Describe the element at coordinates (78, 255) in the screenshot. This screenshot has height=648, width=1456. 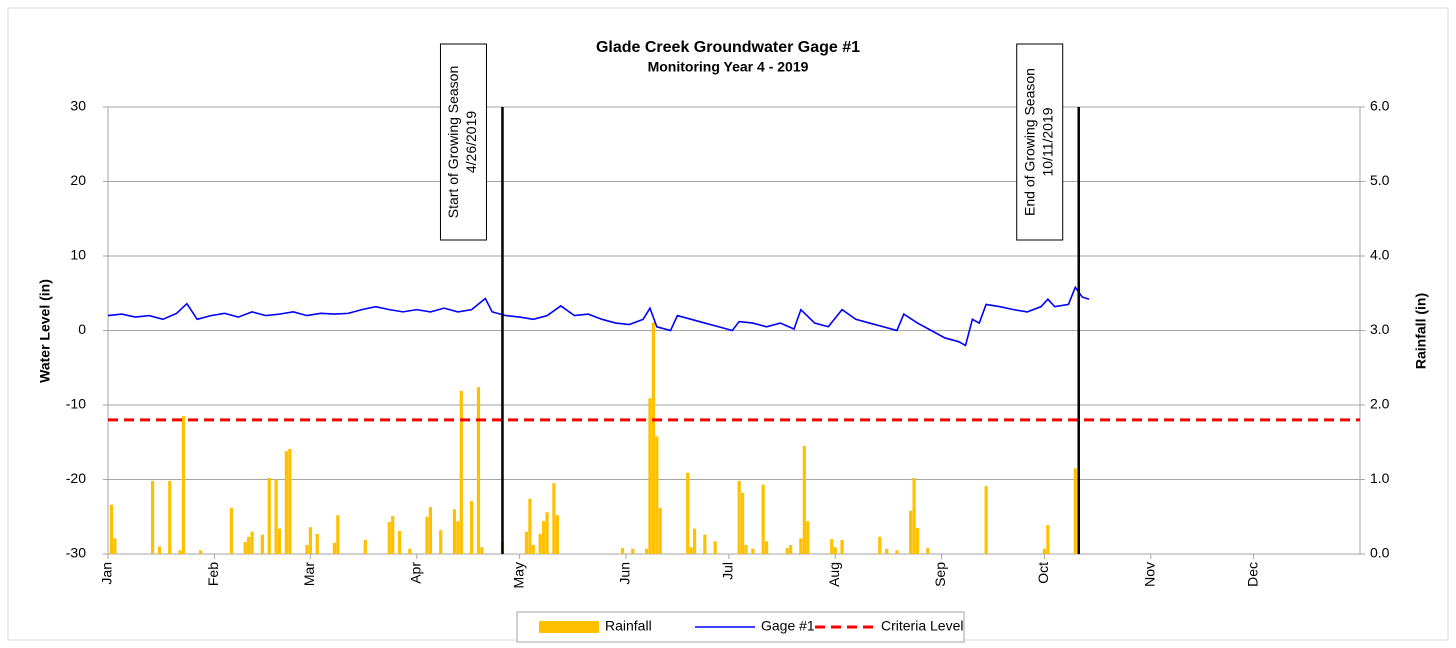
I see `y-tick-label: 10` at that location.